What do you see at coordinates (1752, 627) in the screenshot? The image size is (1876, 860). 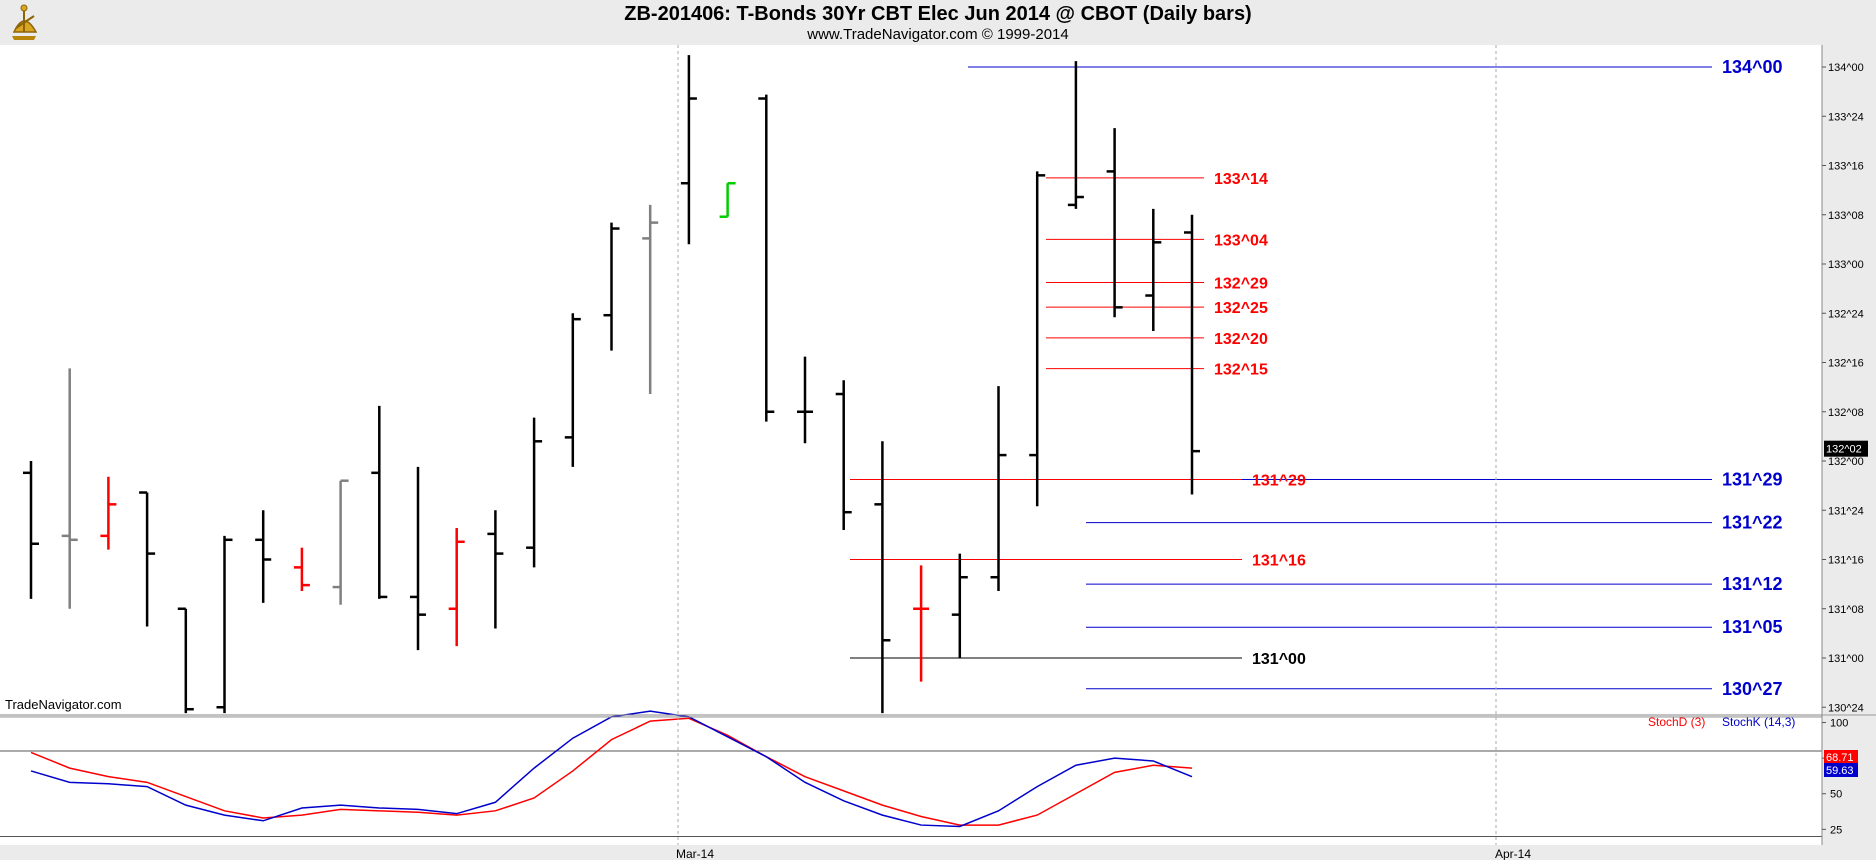 I see `level-label: 131^05` at bounding box center [1752, 627].